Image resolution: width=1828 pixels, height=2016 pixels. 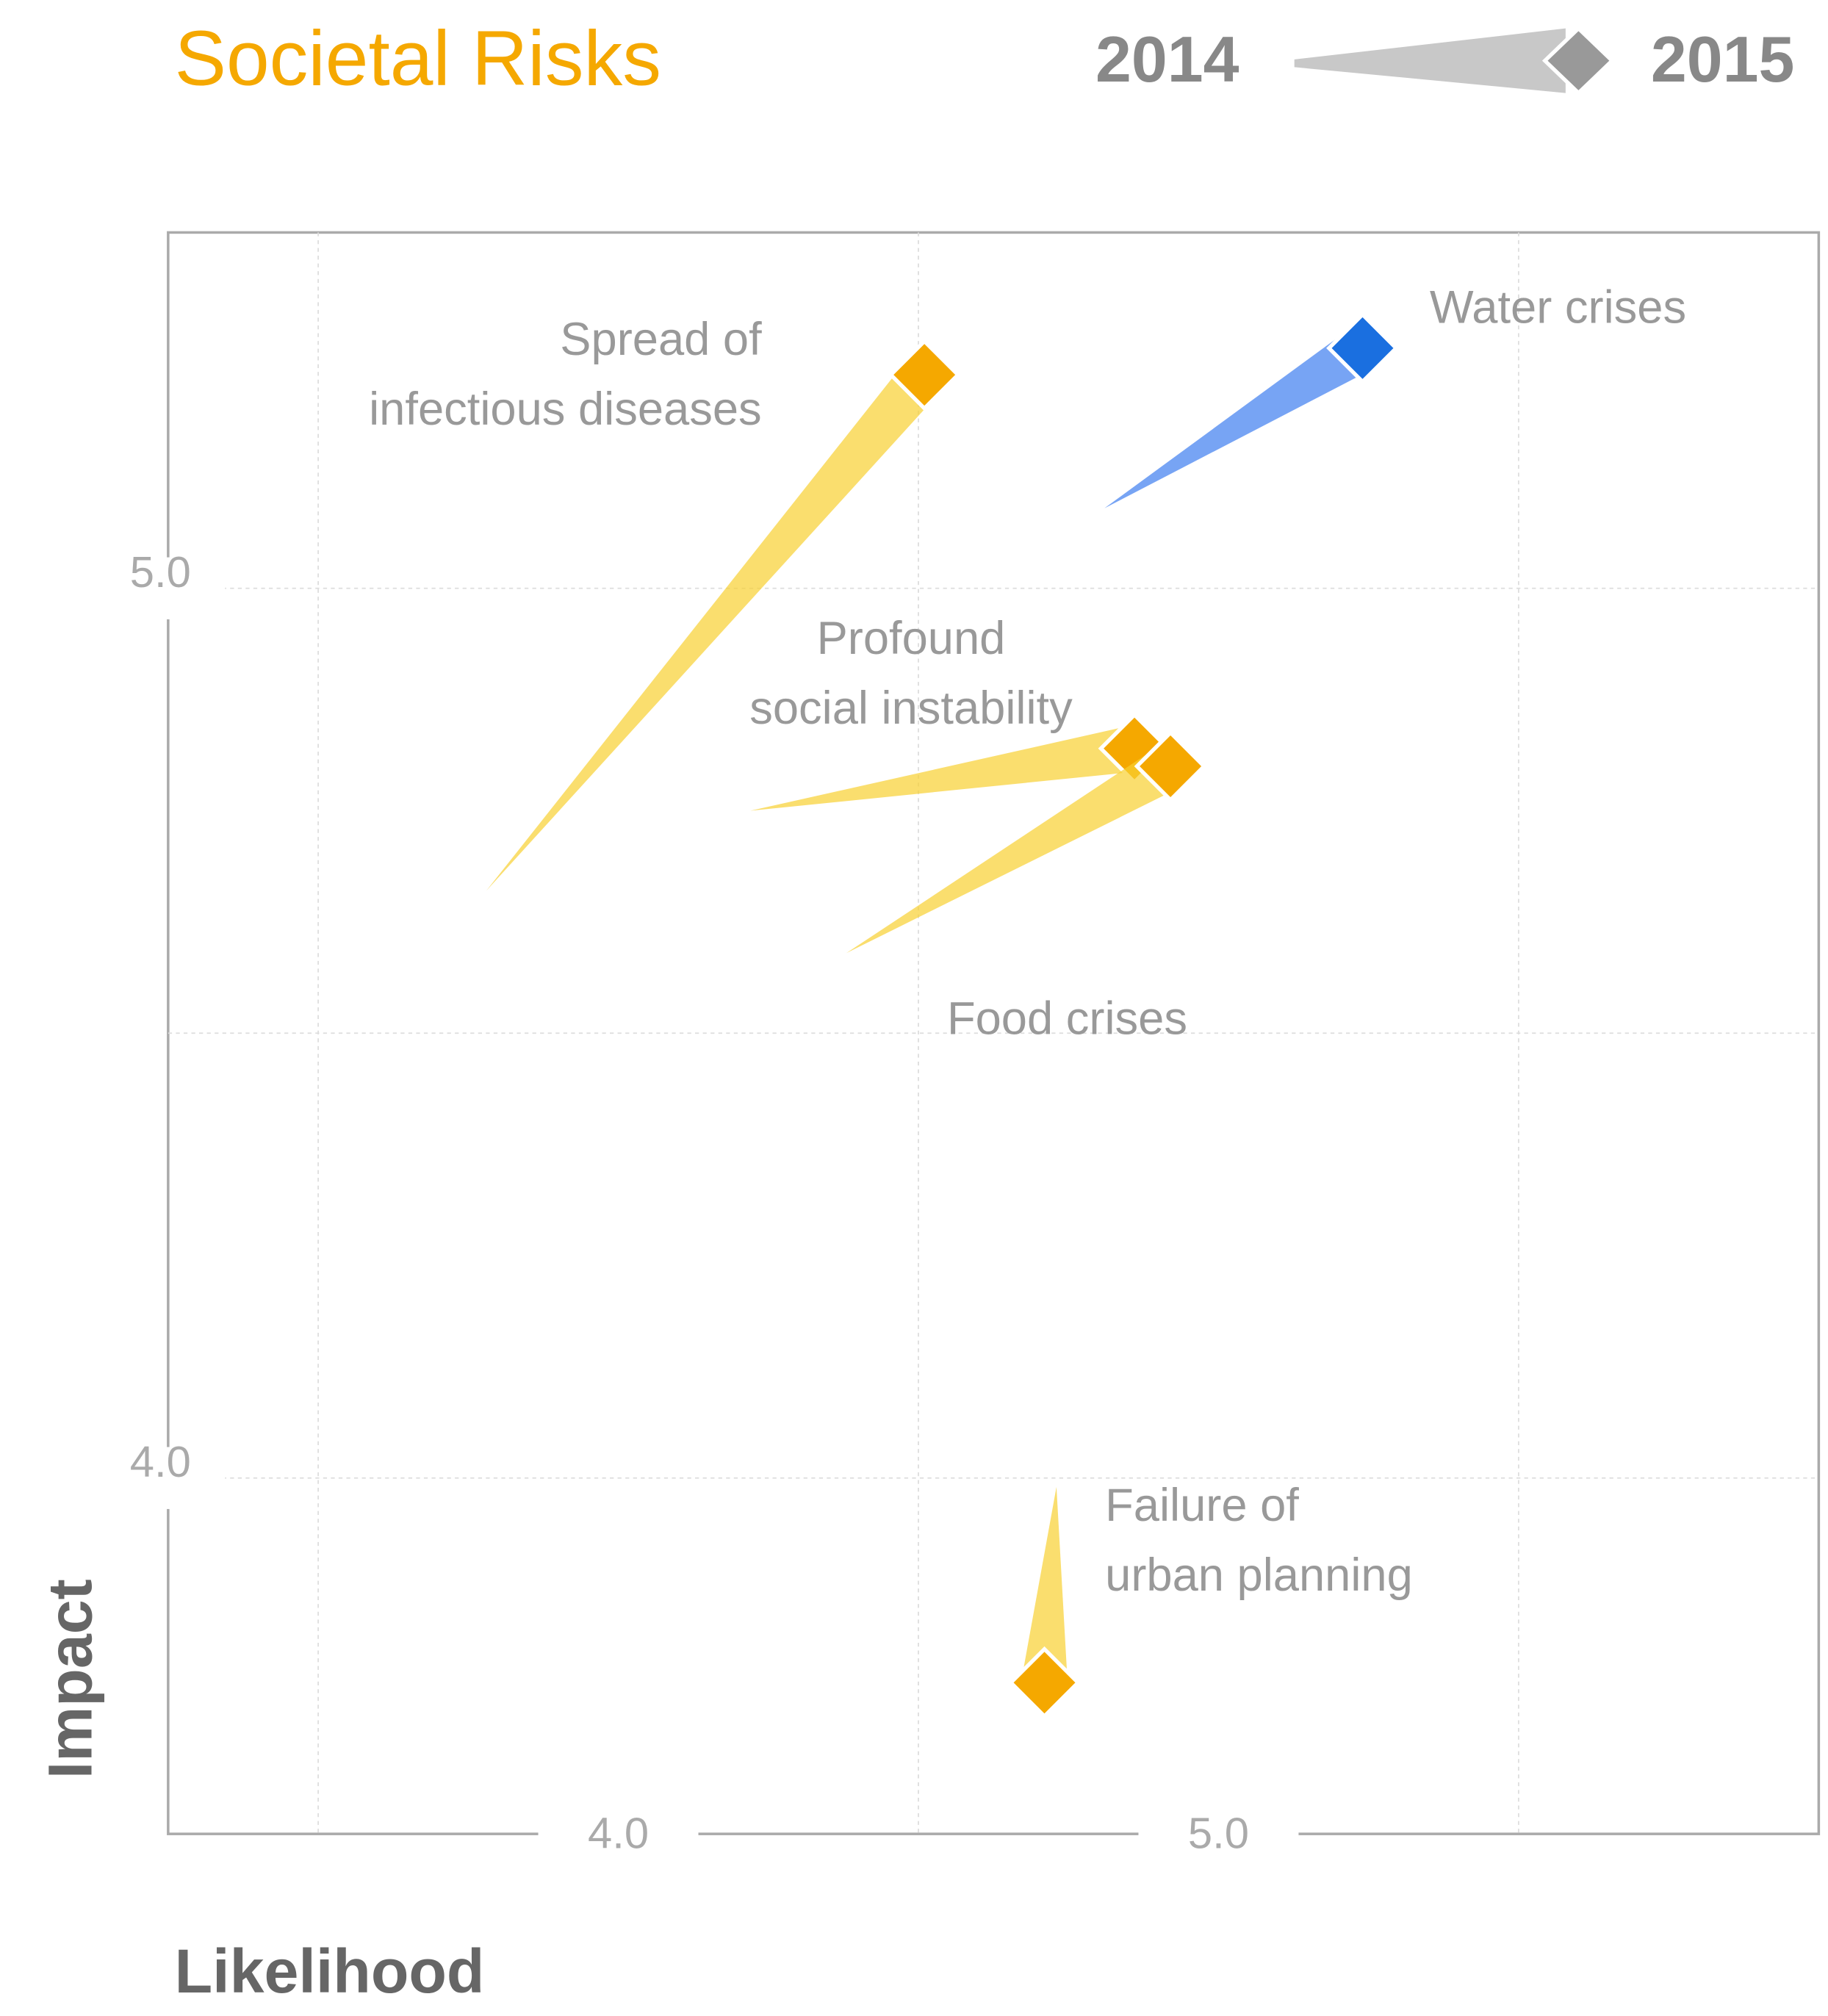 I want to click on y-tick-label: 4.0, so click(x=160, y=1461).